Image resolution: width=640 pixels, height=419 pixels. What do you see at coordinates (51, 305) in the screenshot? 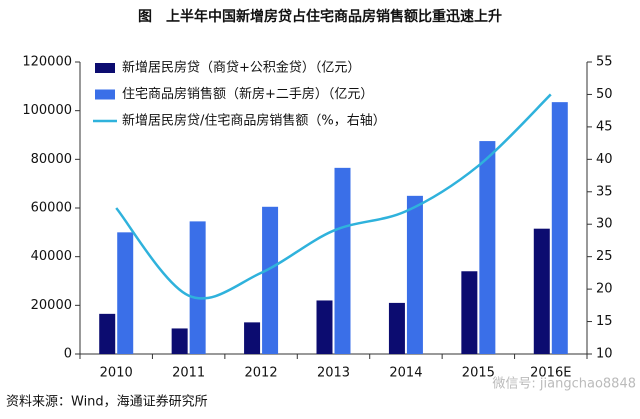
I see `y-tick-label: 20000` at bounding box center [51, 305].